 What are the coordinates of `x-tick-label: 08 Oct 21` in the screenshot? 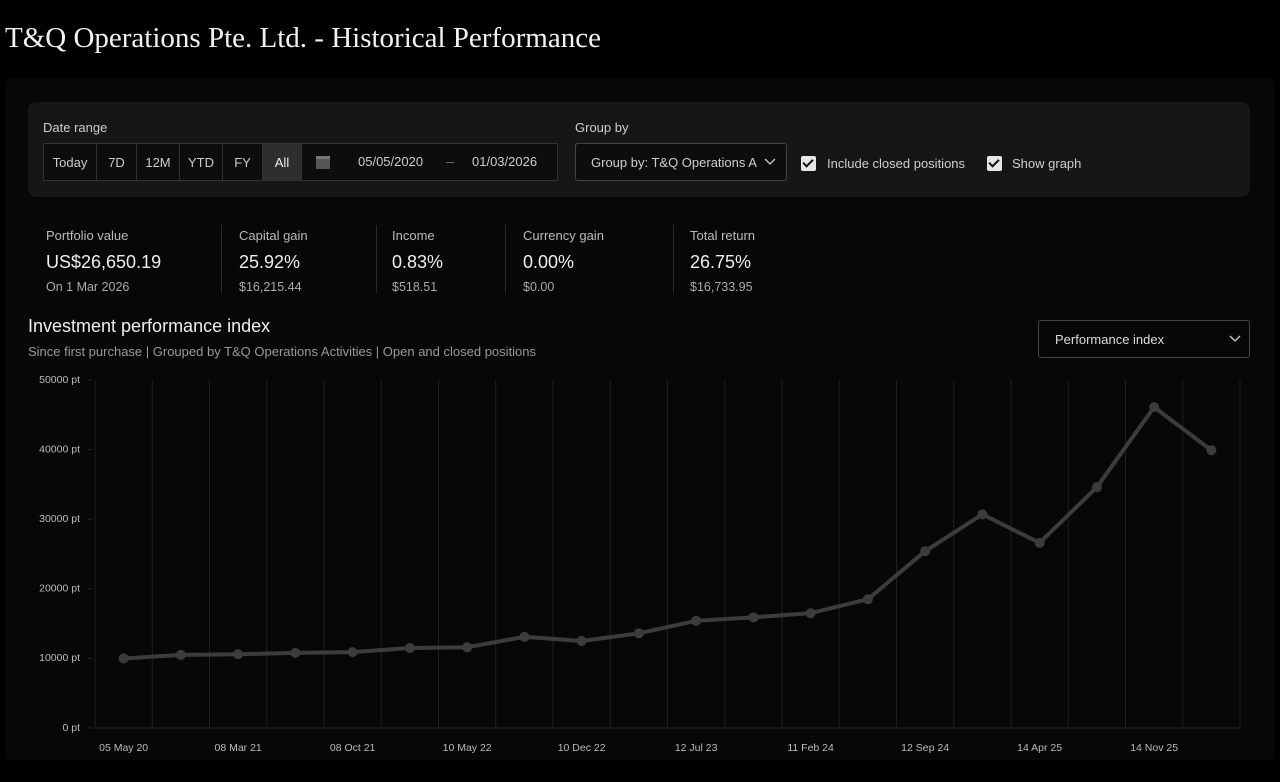 It's located at (353, 748).